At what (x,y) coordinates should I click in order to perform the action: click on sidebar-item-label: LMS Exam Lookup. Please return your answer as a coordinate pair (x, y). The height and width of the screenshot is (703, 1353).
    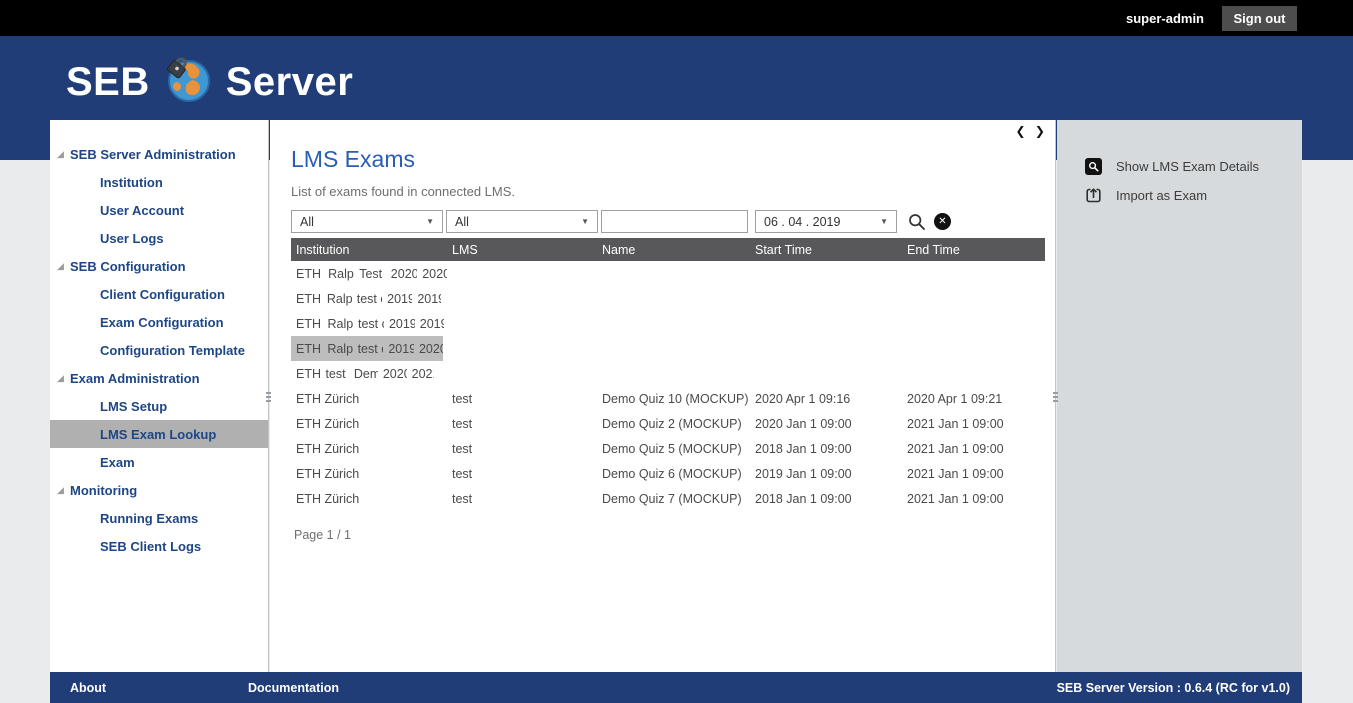
    Looking at the image, I should click on (158, 434).